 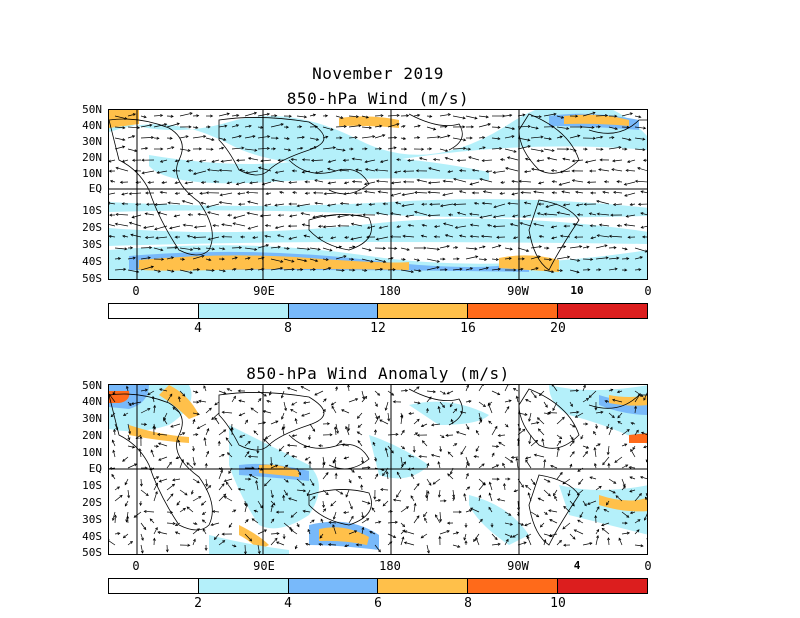 What do you see at coordinates (288, 328) in the screenshot?
I see `colorbar-label-8: 8` at bounding box center [288, 328].